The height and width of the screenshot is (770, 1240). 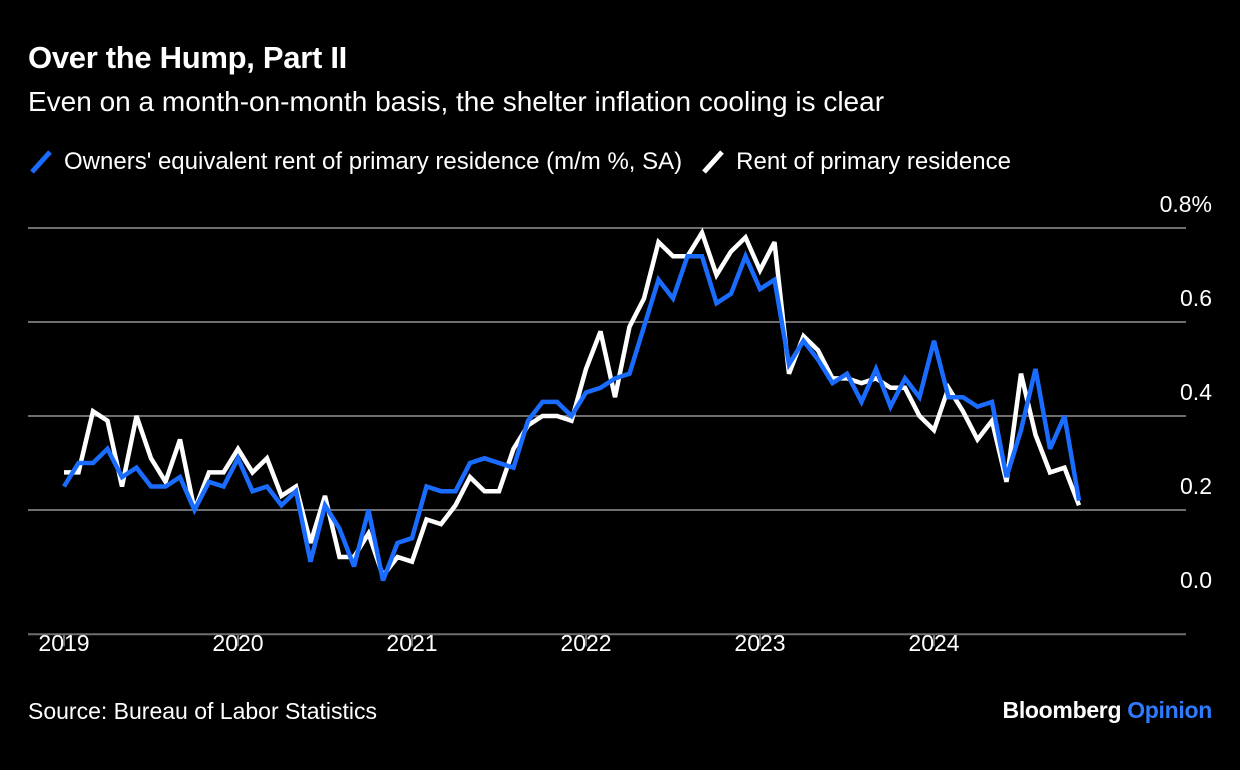 What do you see at coordinates (759, 643) in the screenshot?
I see `x-tick-label-4: 2023` at bounding box center [759, 643].